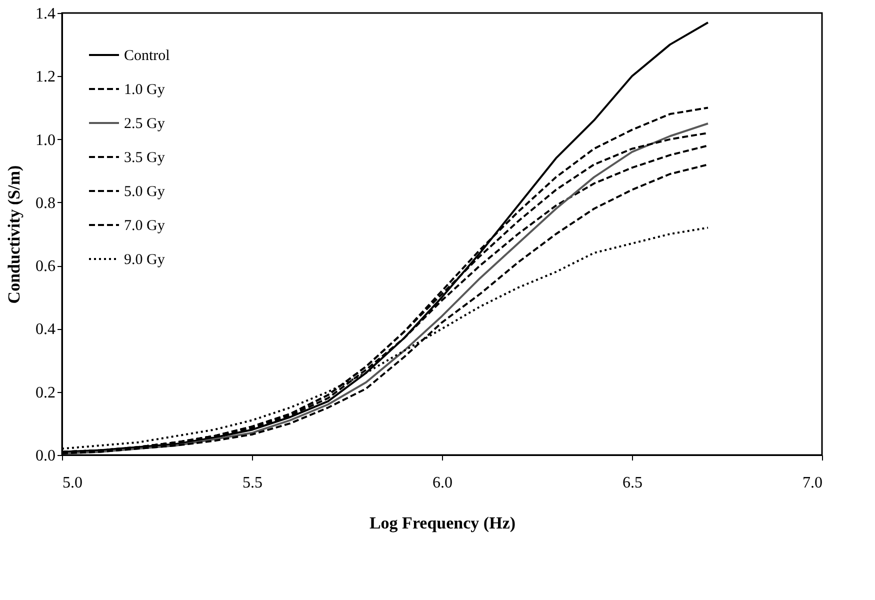 The height and width of the screenshot is (600, 875). I want to click on legend-label: 1.0 Gy, so click(145, 90).